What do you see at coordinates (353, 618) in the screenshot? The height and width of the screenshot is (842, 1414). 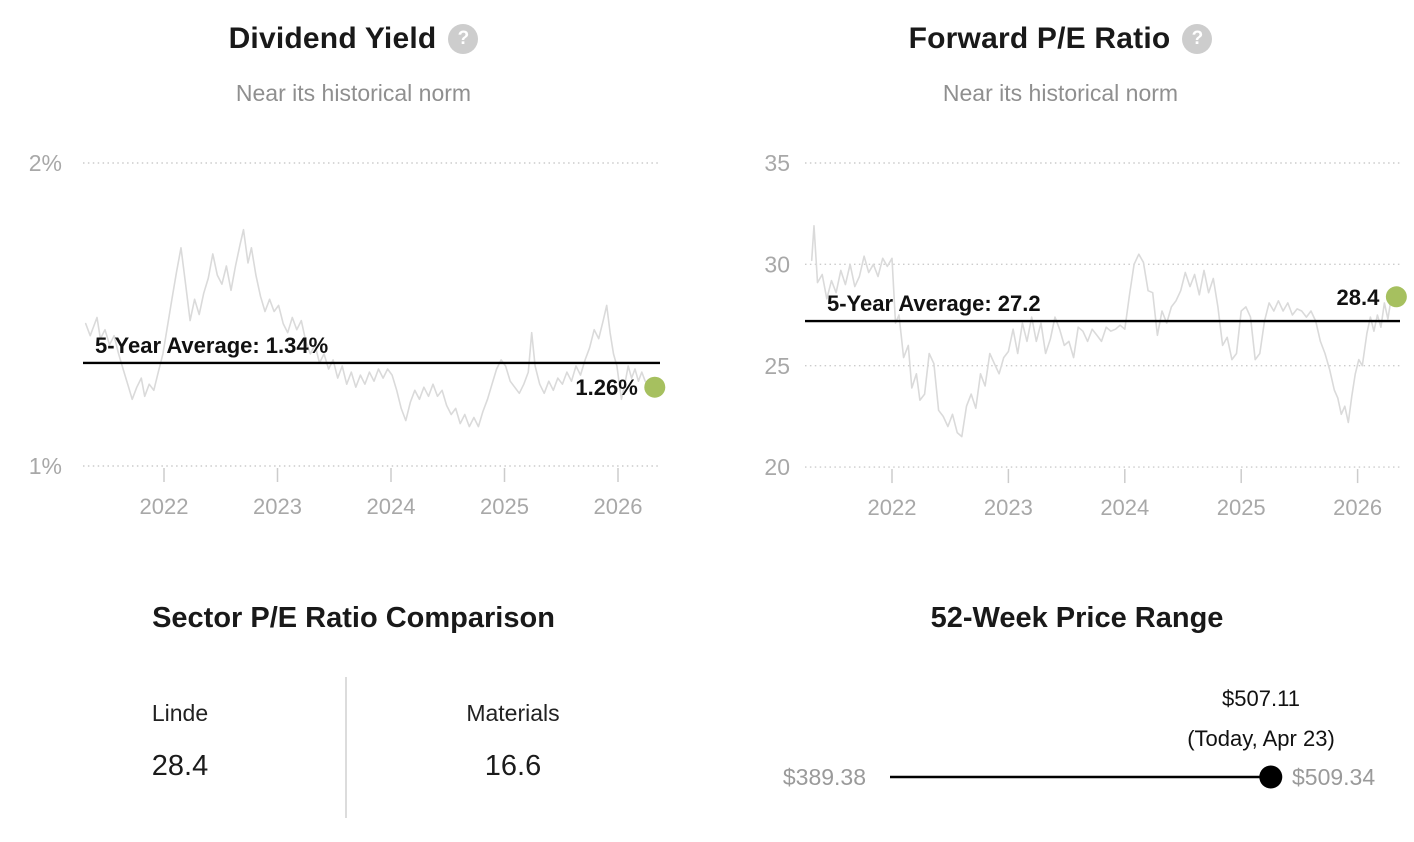 I see `sector-pe-comparison-title: Sector P/E Ratio Comparison` at bounding box center [353, 618].